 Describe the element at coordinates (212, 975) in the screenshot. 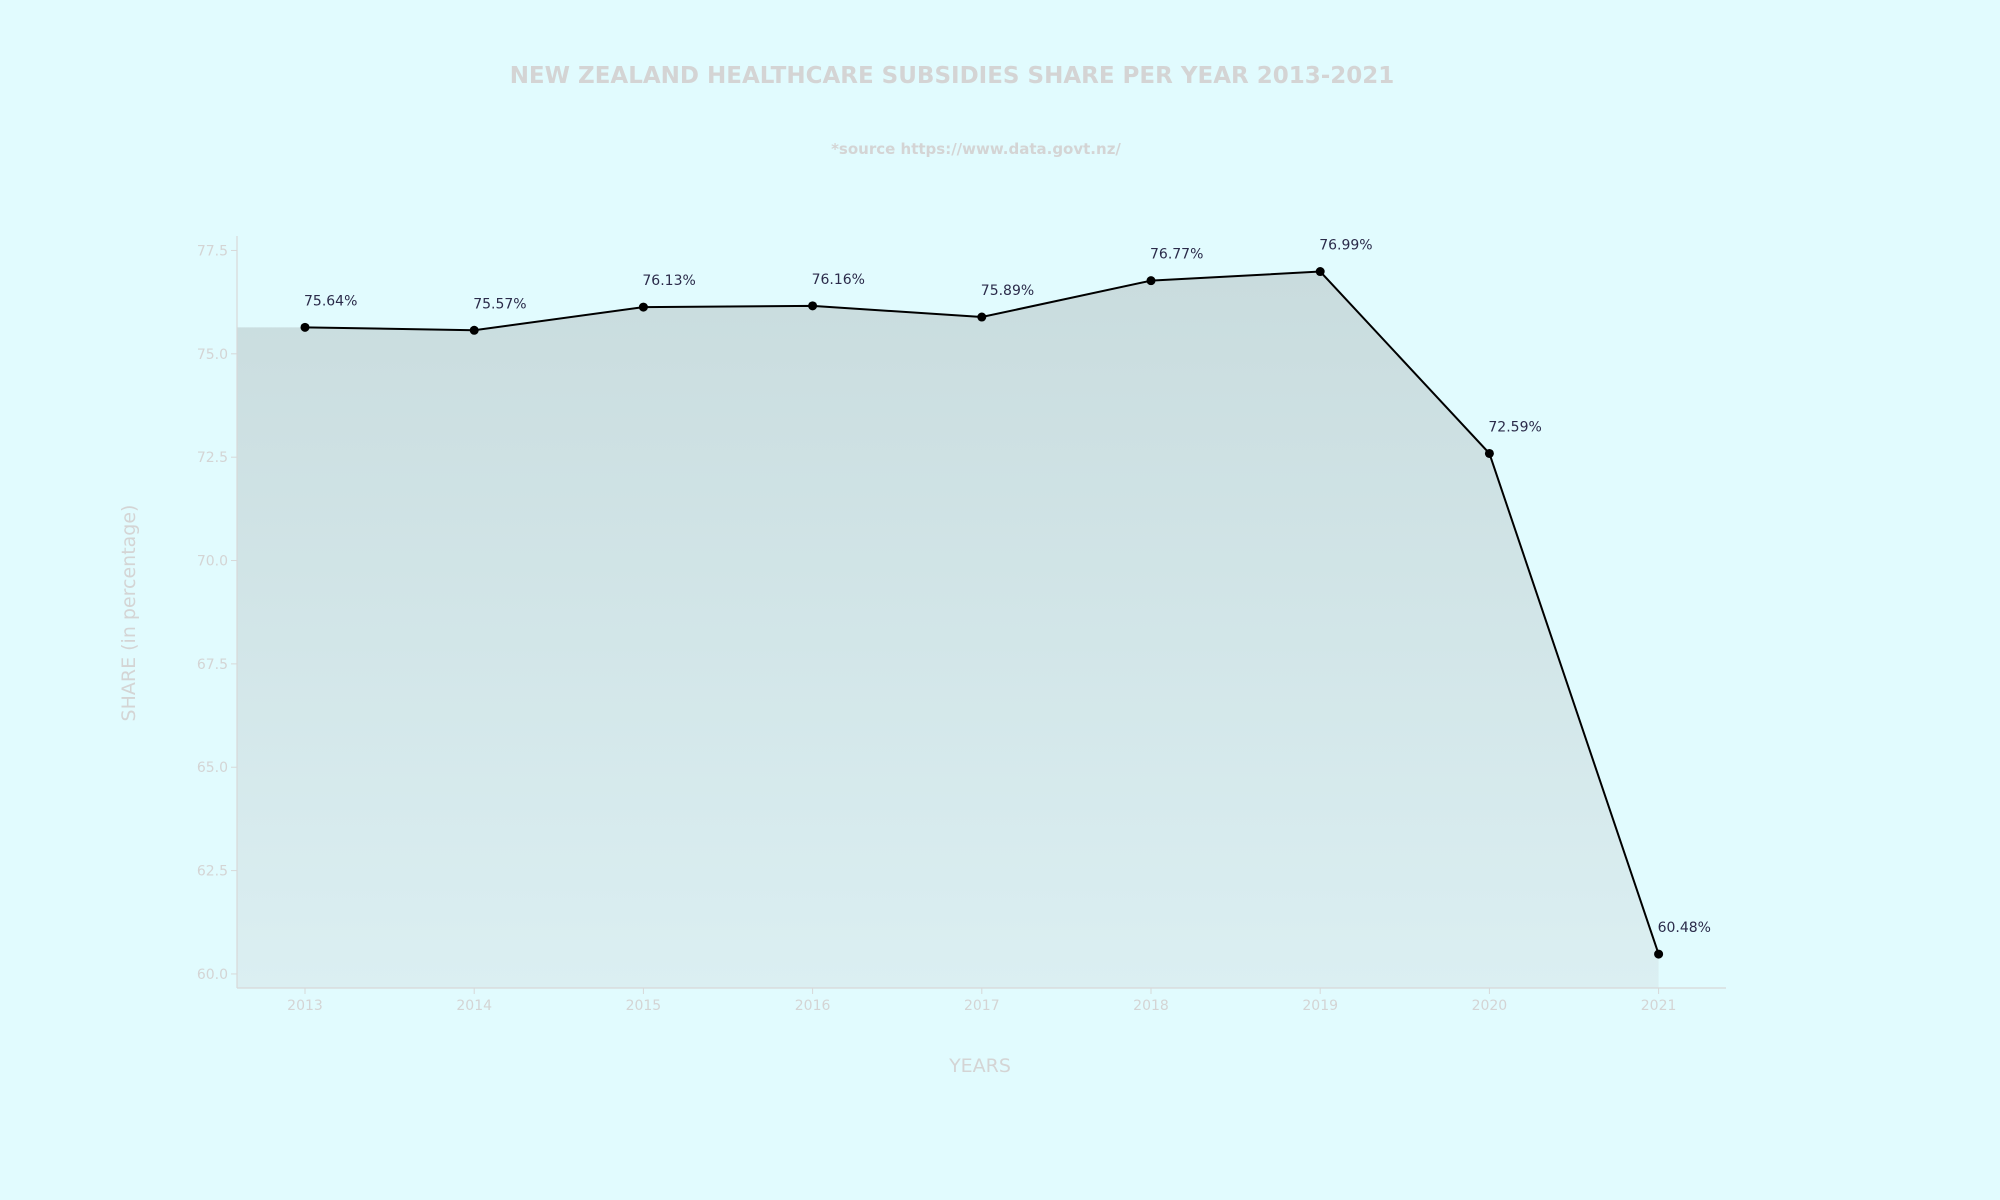

I see `y-tick-label: 60.0` at that location.